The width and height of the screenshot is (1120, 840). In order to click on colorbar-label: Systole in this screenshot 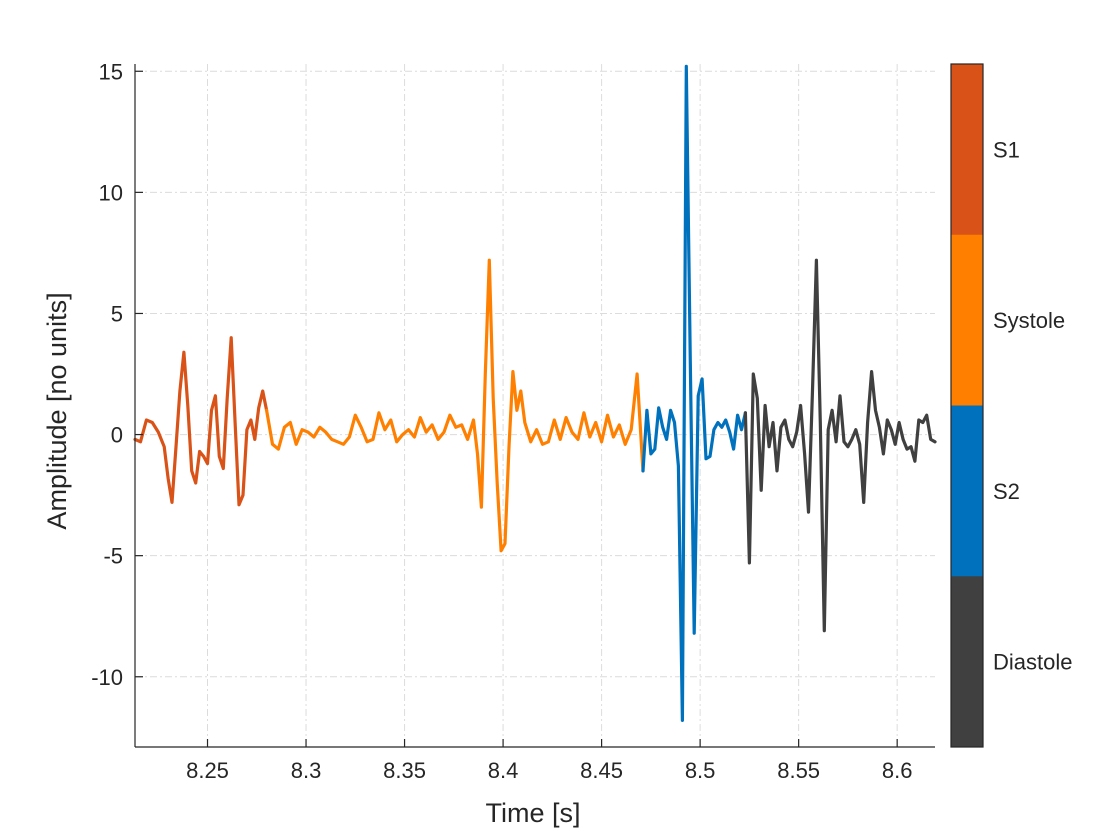, I will do `click(1029, 320)`.